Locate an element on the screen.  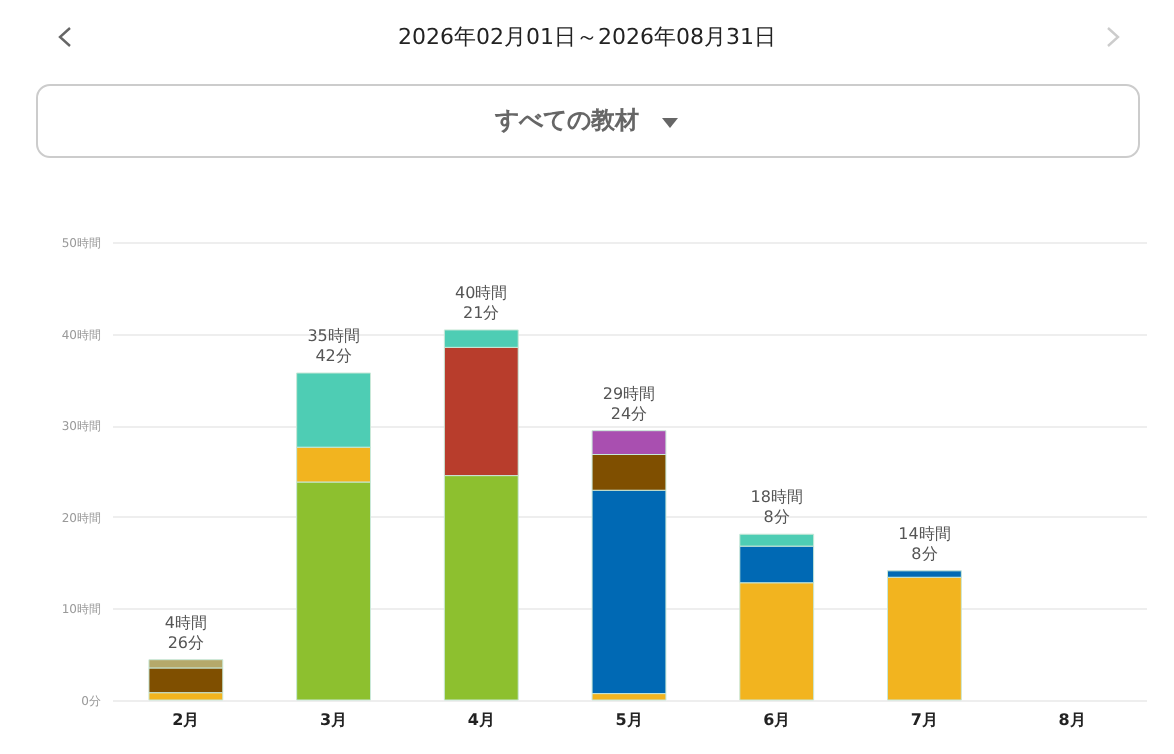
text: 18時間 8分 is located at coordinates (776, 507).